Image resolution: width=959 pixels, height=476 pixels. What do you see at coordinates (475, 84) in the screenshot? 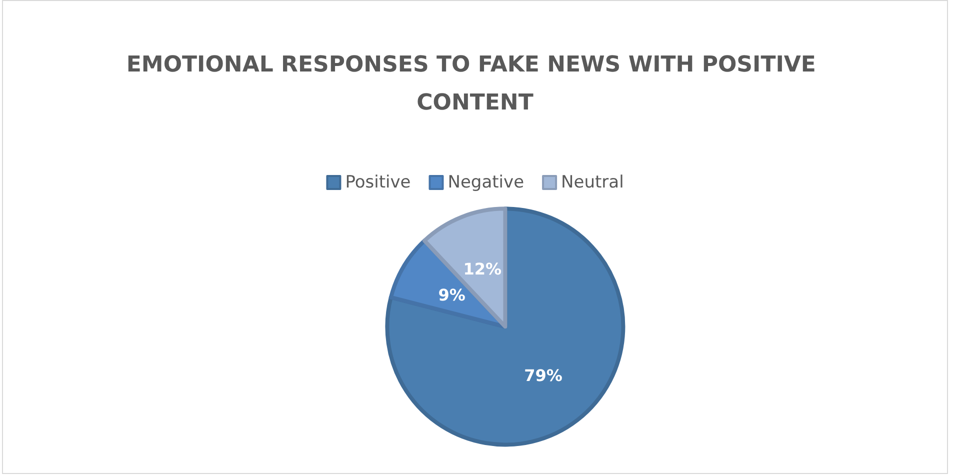
I see `chart-title: EMOTIONAL RESPONSES TO FAKE NEWS WITH POSITIVE CONTENT` at bounding box center [475, 84].